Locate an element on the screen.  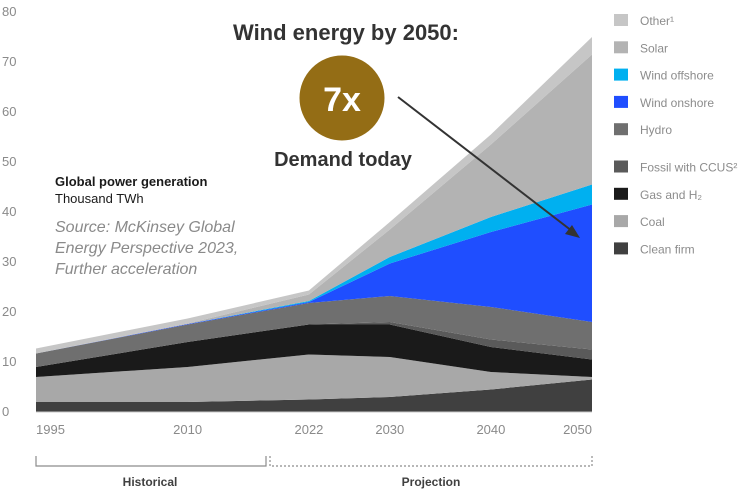
legend-label: Hydro is located at coordinates (656, 130).